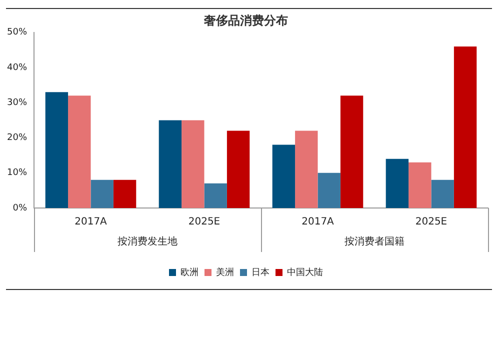 The width and height of the screenshot is (500, 362). What do you see at coordinates (305, 272) in the screenshot?
I see `legend-label: 中国大陆` at bounding box center [305, 272].